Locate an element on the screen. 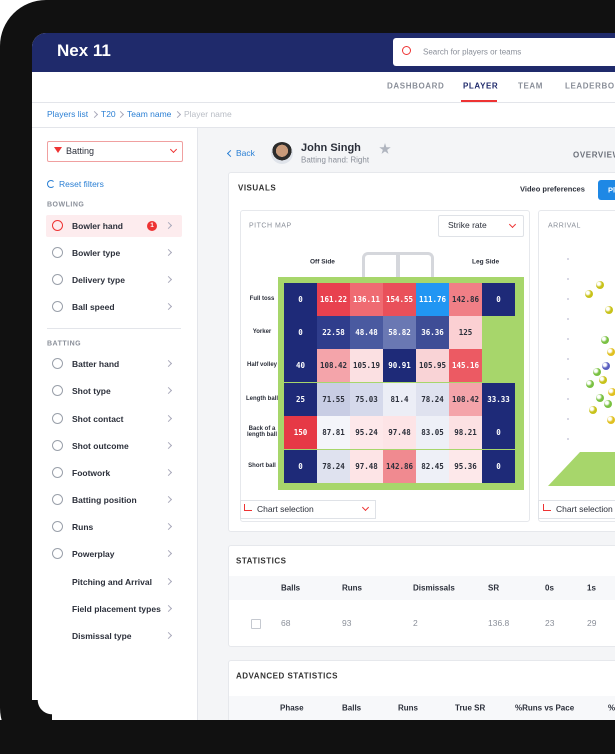 This screenshot has width=615, height=754. nav-tab: DASHBOARD is located at coordinates (416, 86).